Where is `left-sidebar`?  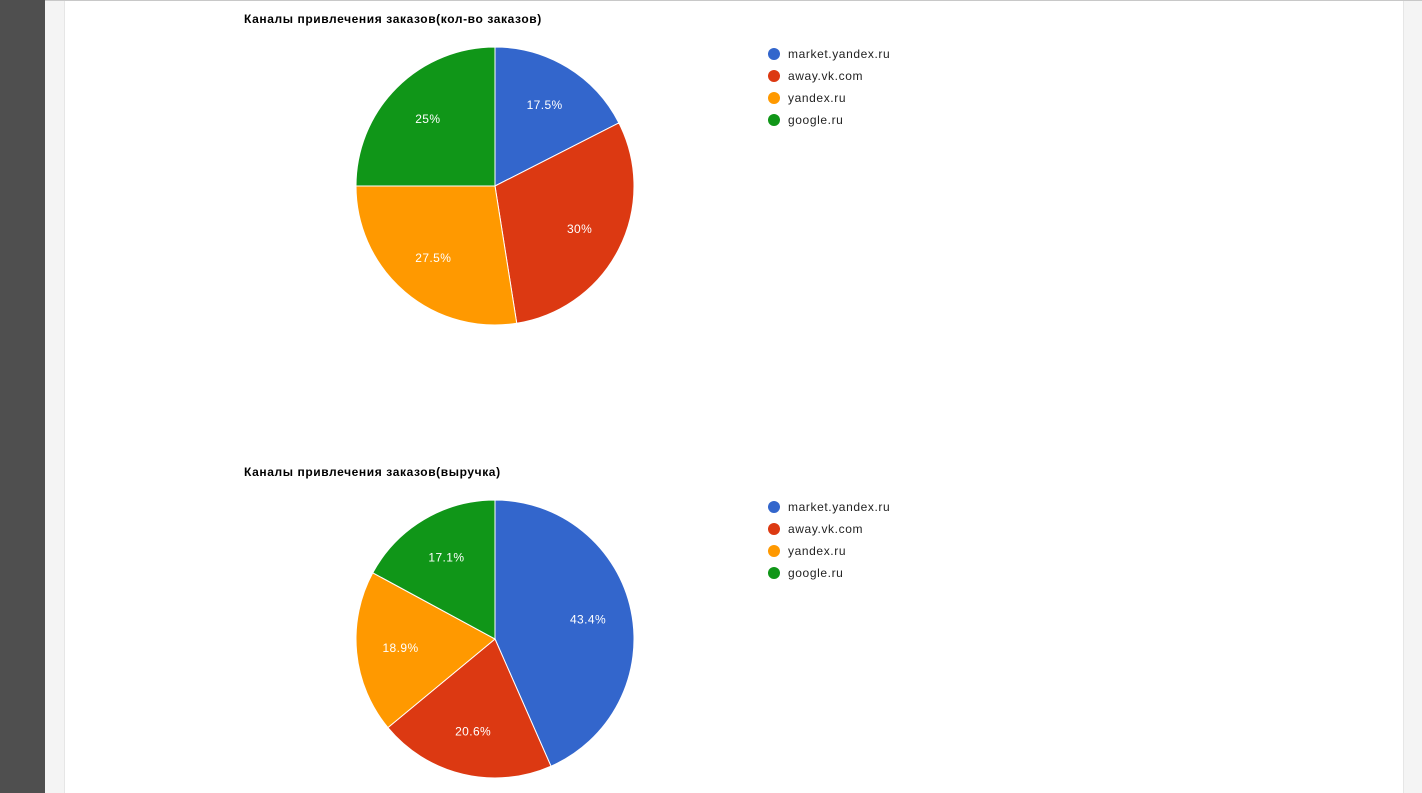 left-sidebar is located at coordinates (22, 396).